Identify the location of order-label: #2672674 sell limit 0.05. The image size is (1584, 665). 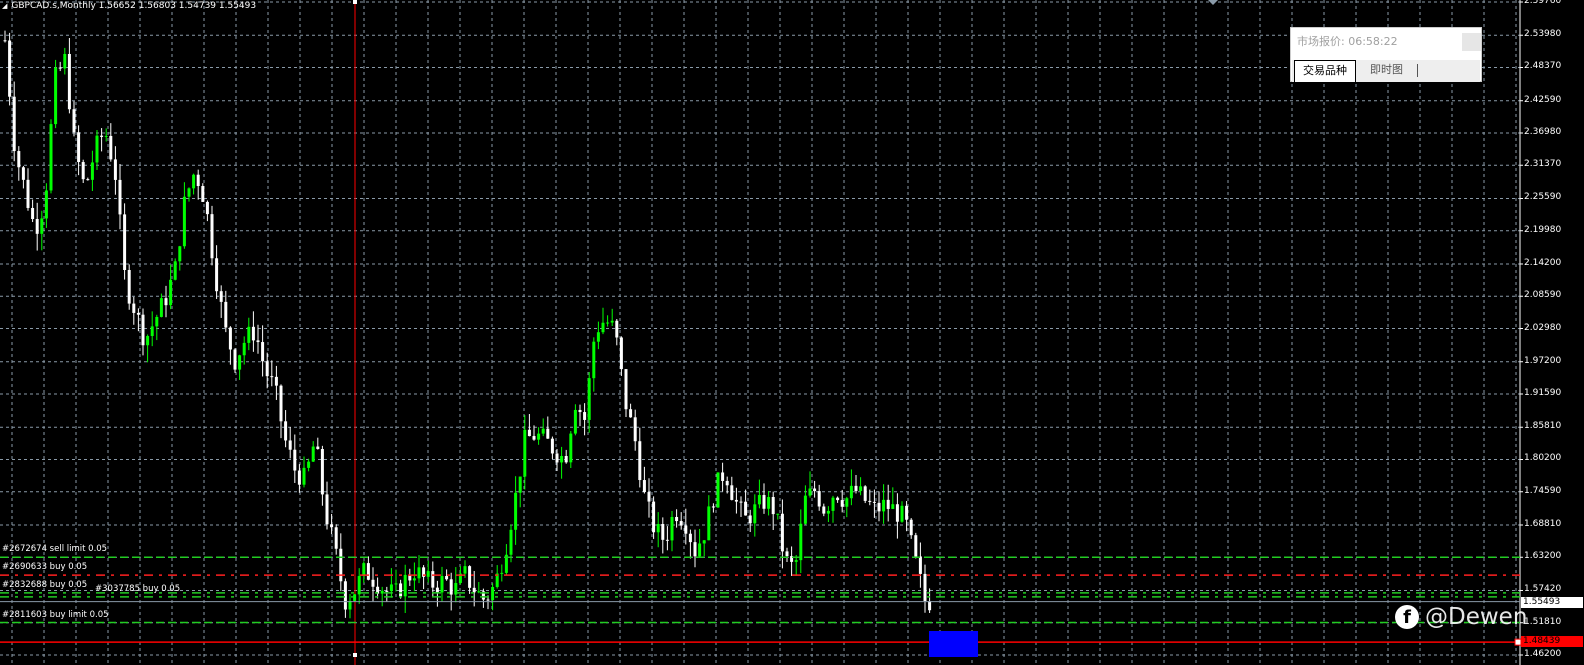
(55, 549).